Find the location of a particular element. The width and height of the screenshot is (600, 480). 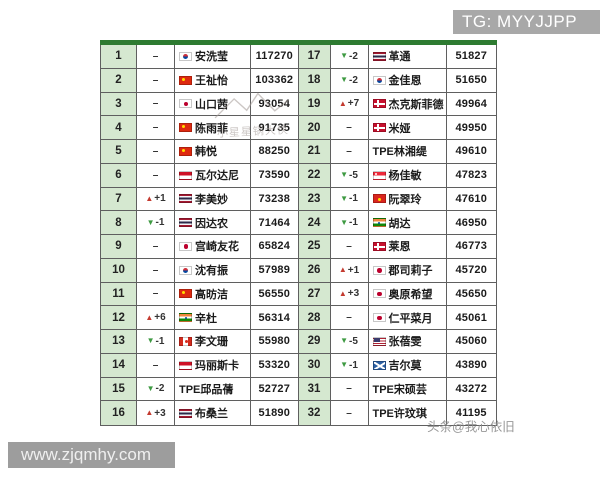

player-name-cell: 山口茜 is located at coordinates (213, 104).